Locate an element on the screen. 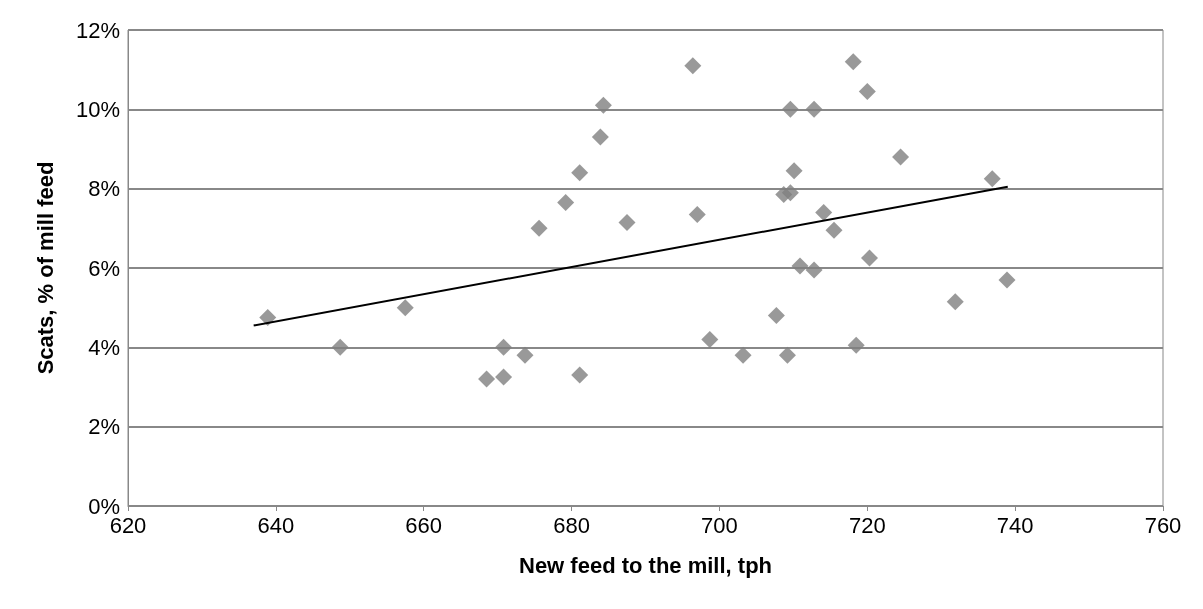 The width and height of the screenshot is (1203, 609). y-tick-label: 0% is located at coordinates (104, 506).